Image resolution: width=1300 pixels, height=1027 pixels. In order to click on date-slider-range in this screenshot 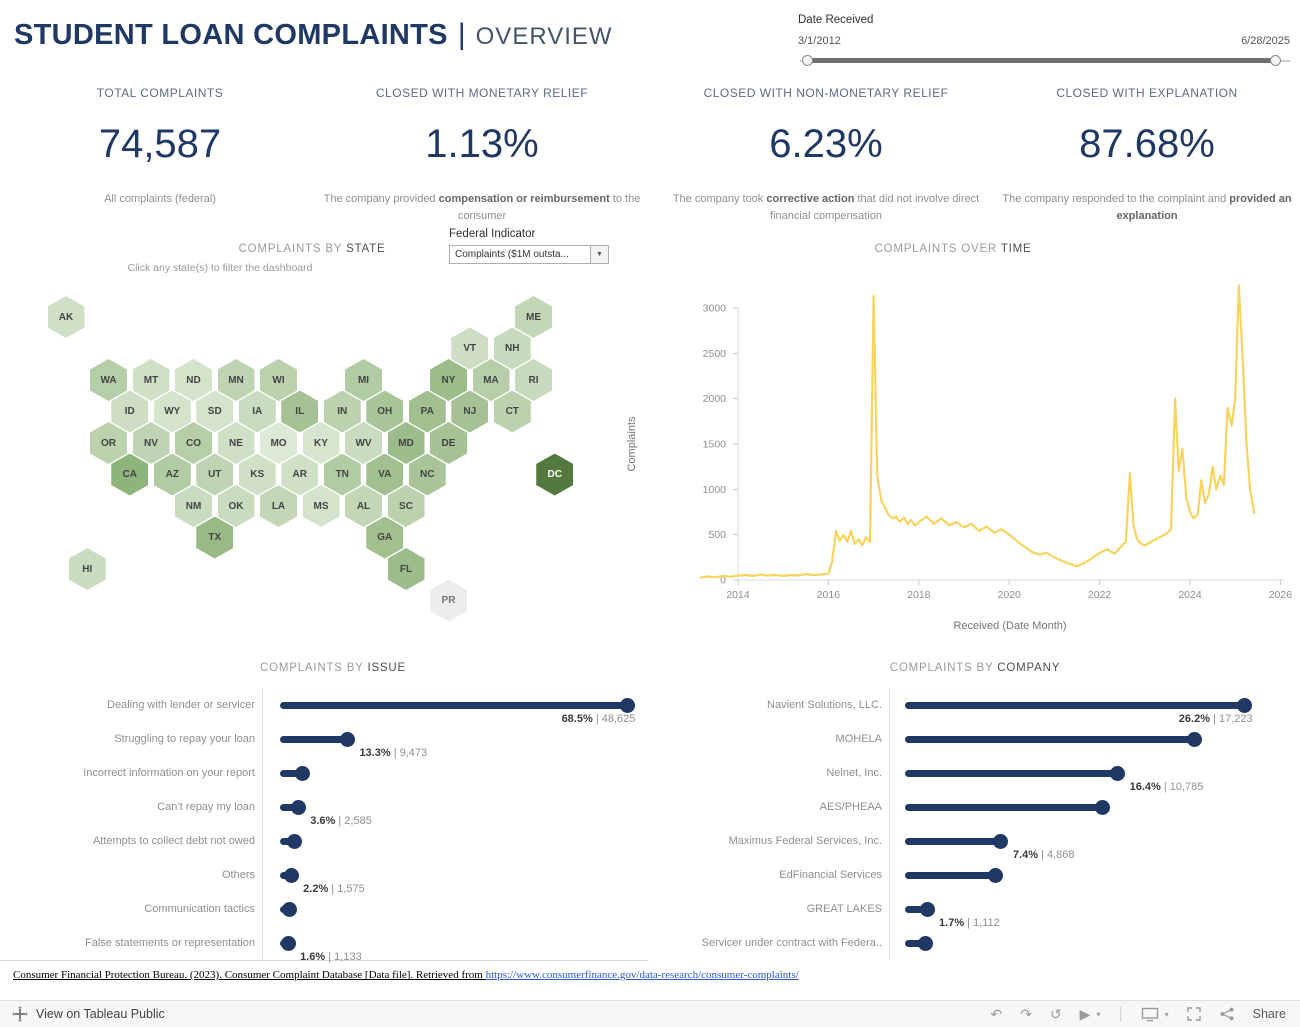, I will do `click(1042, 60)`.